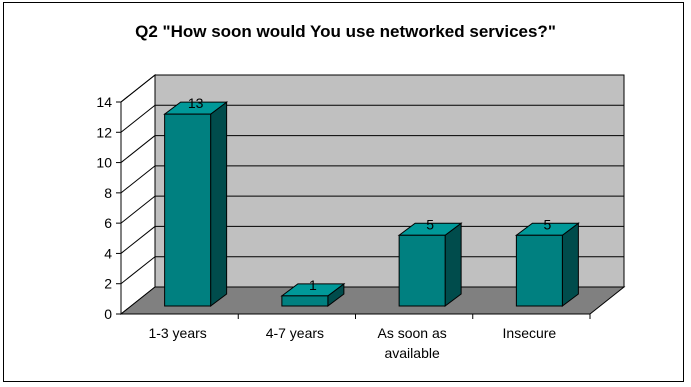 The height and width of the screenshot is (387, 691). What do you see at coordinates (104, 163) in the screenshot?
I see `y-tick-label: 10` at bounding box center [104, 163].